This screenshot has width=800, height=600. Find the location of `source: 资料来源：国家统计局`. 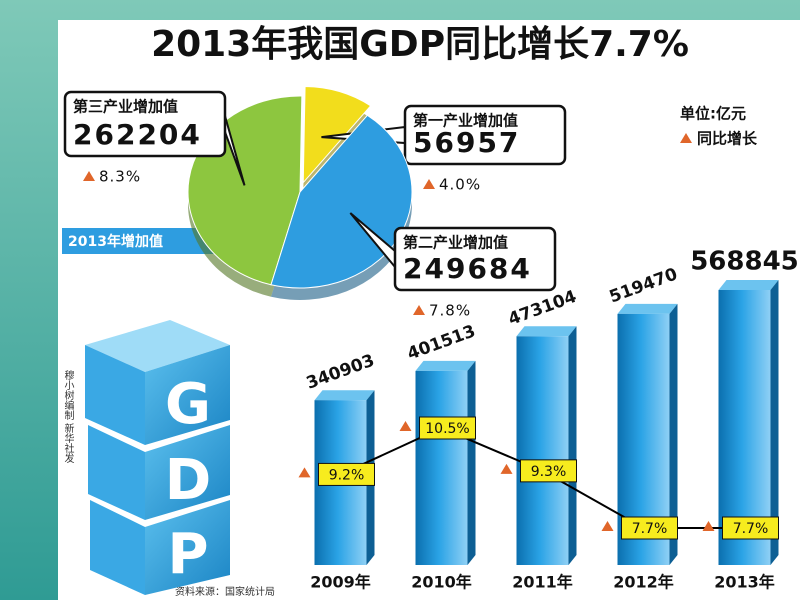

source: 资料来源：国家统计局 is located at coordinates (225, 591).